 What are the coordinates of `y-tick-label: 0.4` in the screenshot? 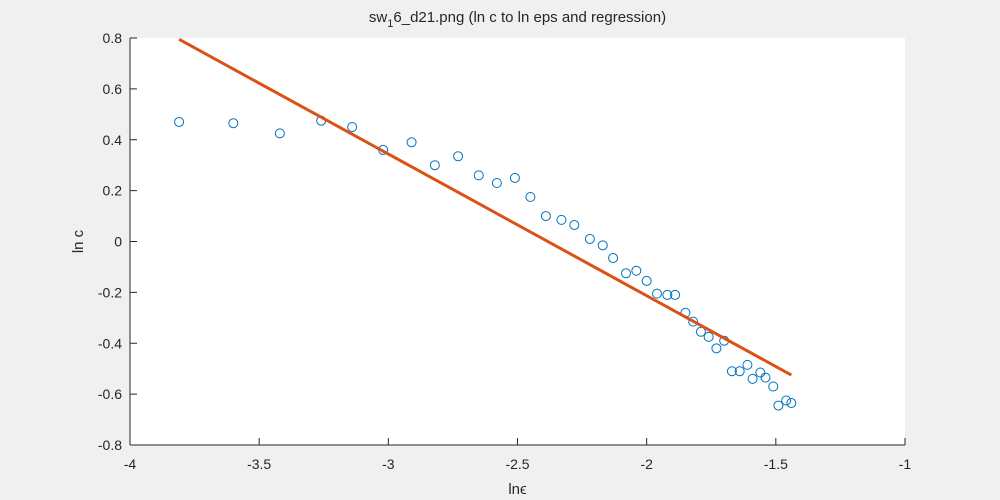 It's located at (113, 140).